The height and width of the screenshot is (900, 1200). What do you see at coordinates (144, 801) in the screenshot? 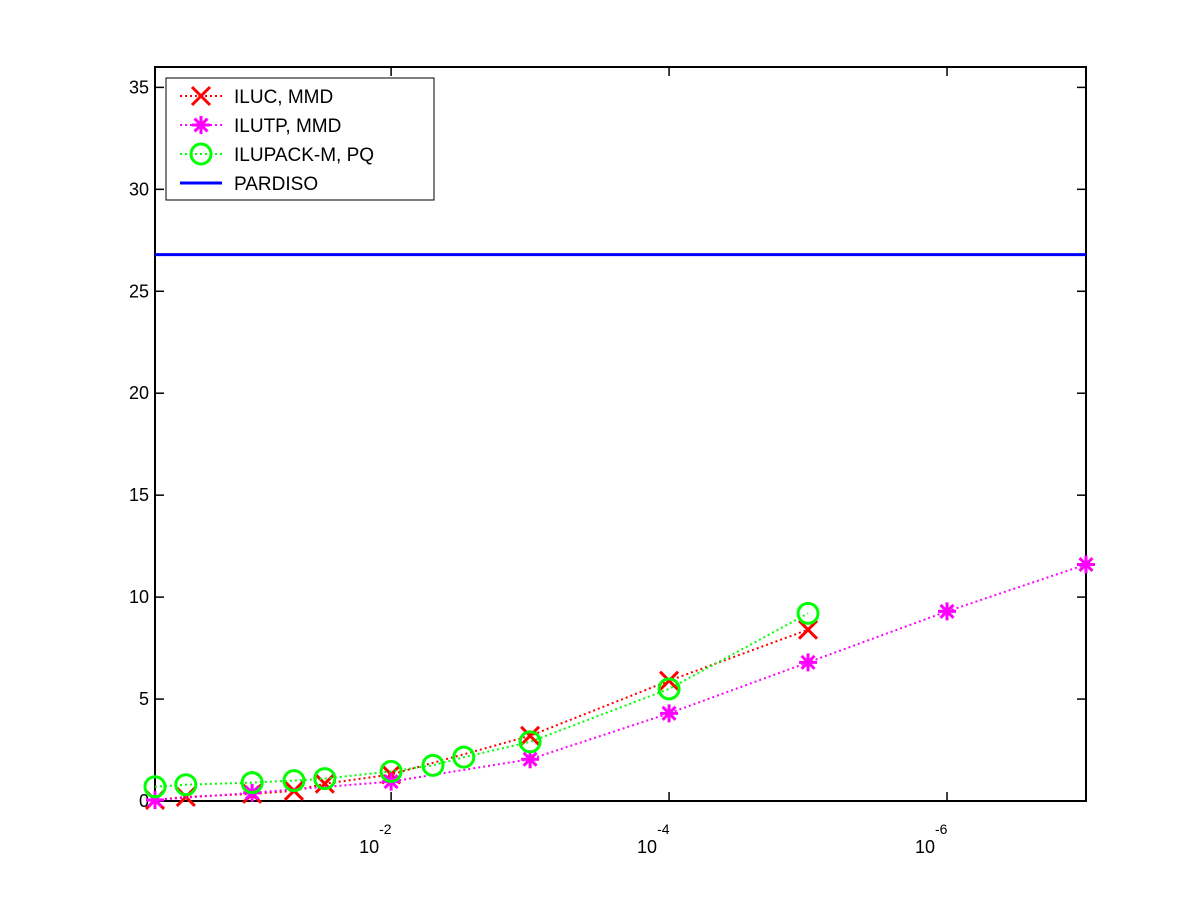
I see `y-tick-label: 0` at bounding box center [144, 801].